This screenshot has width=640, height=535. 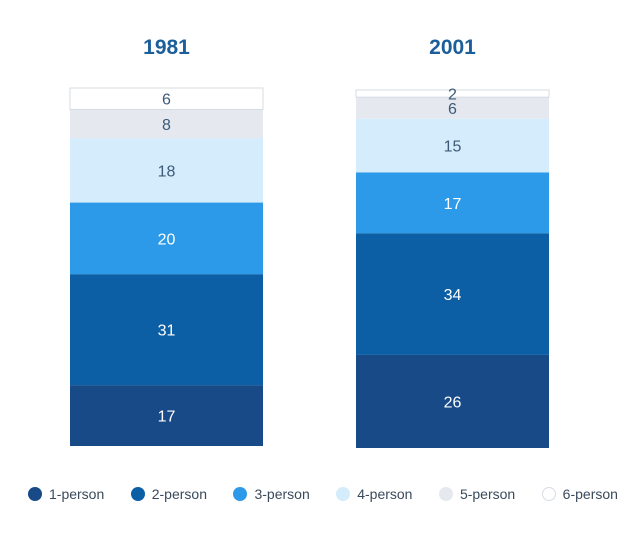 What do you see at coordinates (385, 494) in the screenshot?
I see `legend-label: 4-person` at bounding box center [385, 494].